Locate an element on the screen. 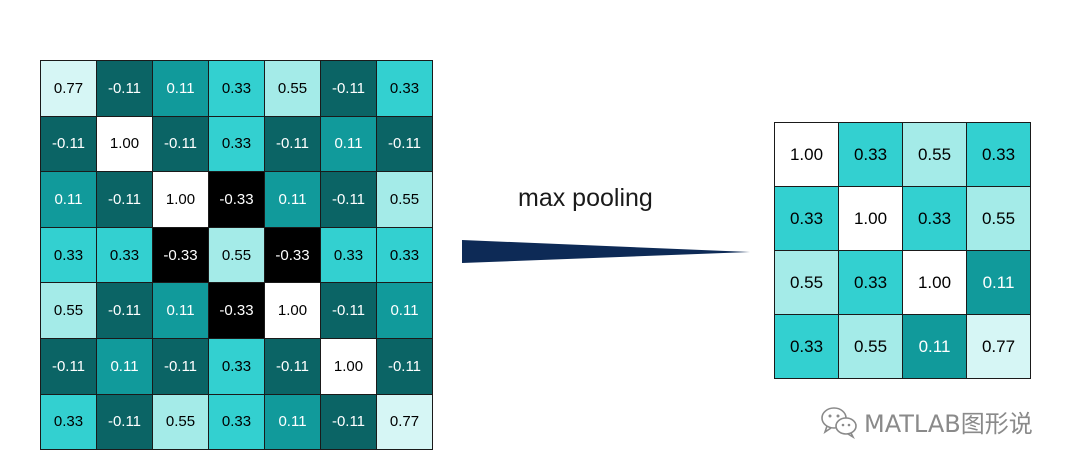 This screenshot has height=470, width=1080. arrow-shape is located at coordinates (606, 251).